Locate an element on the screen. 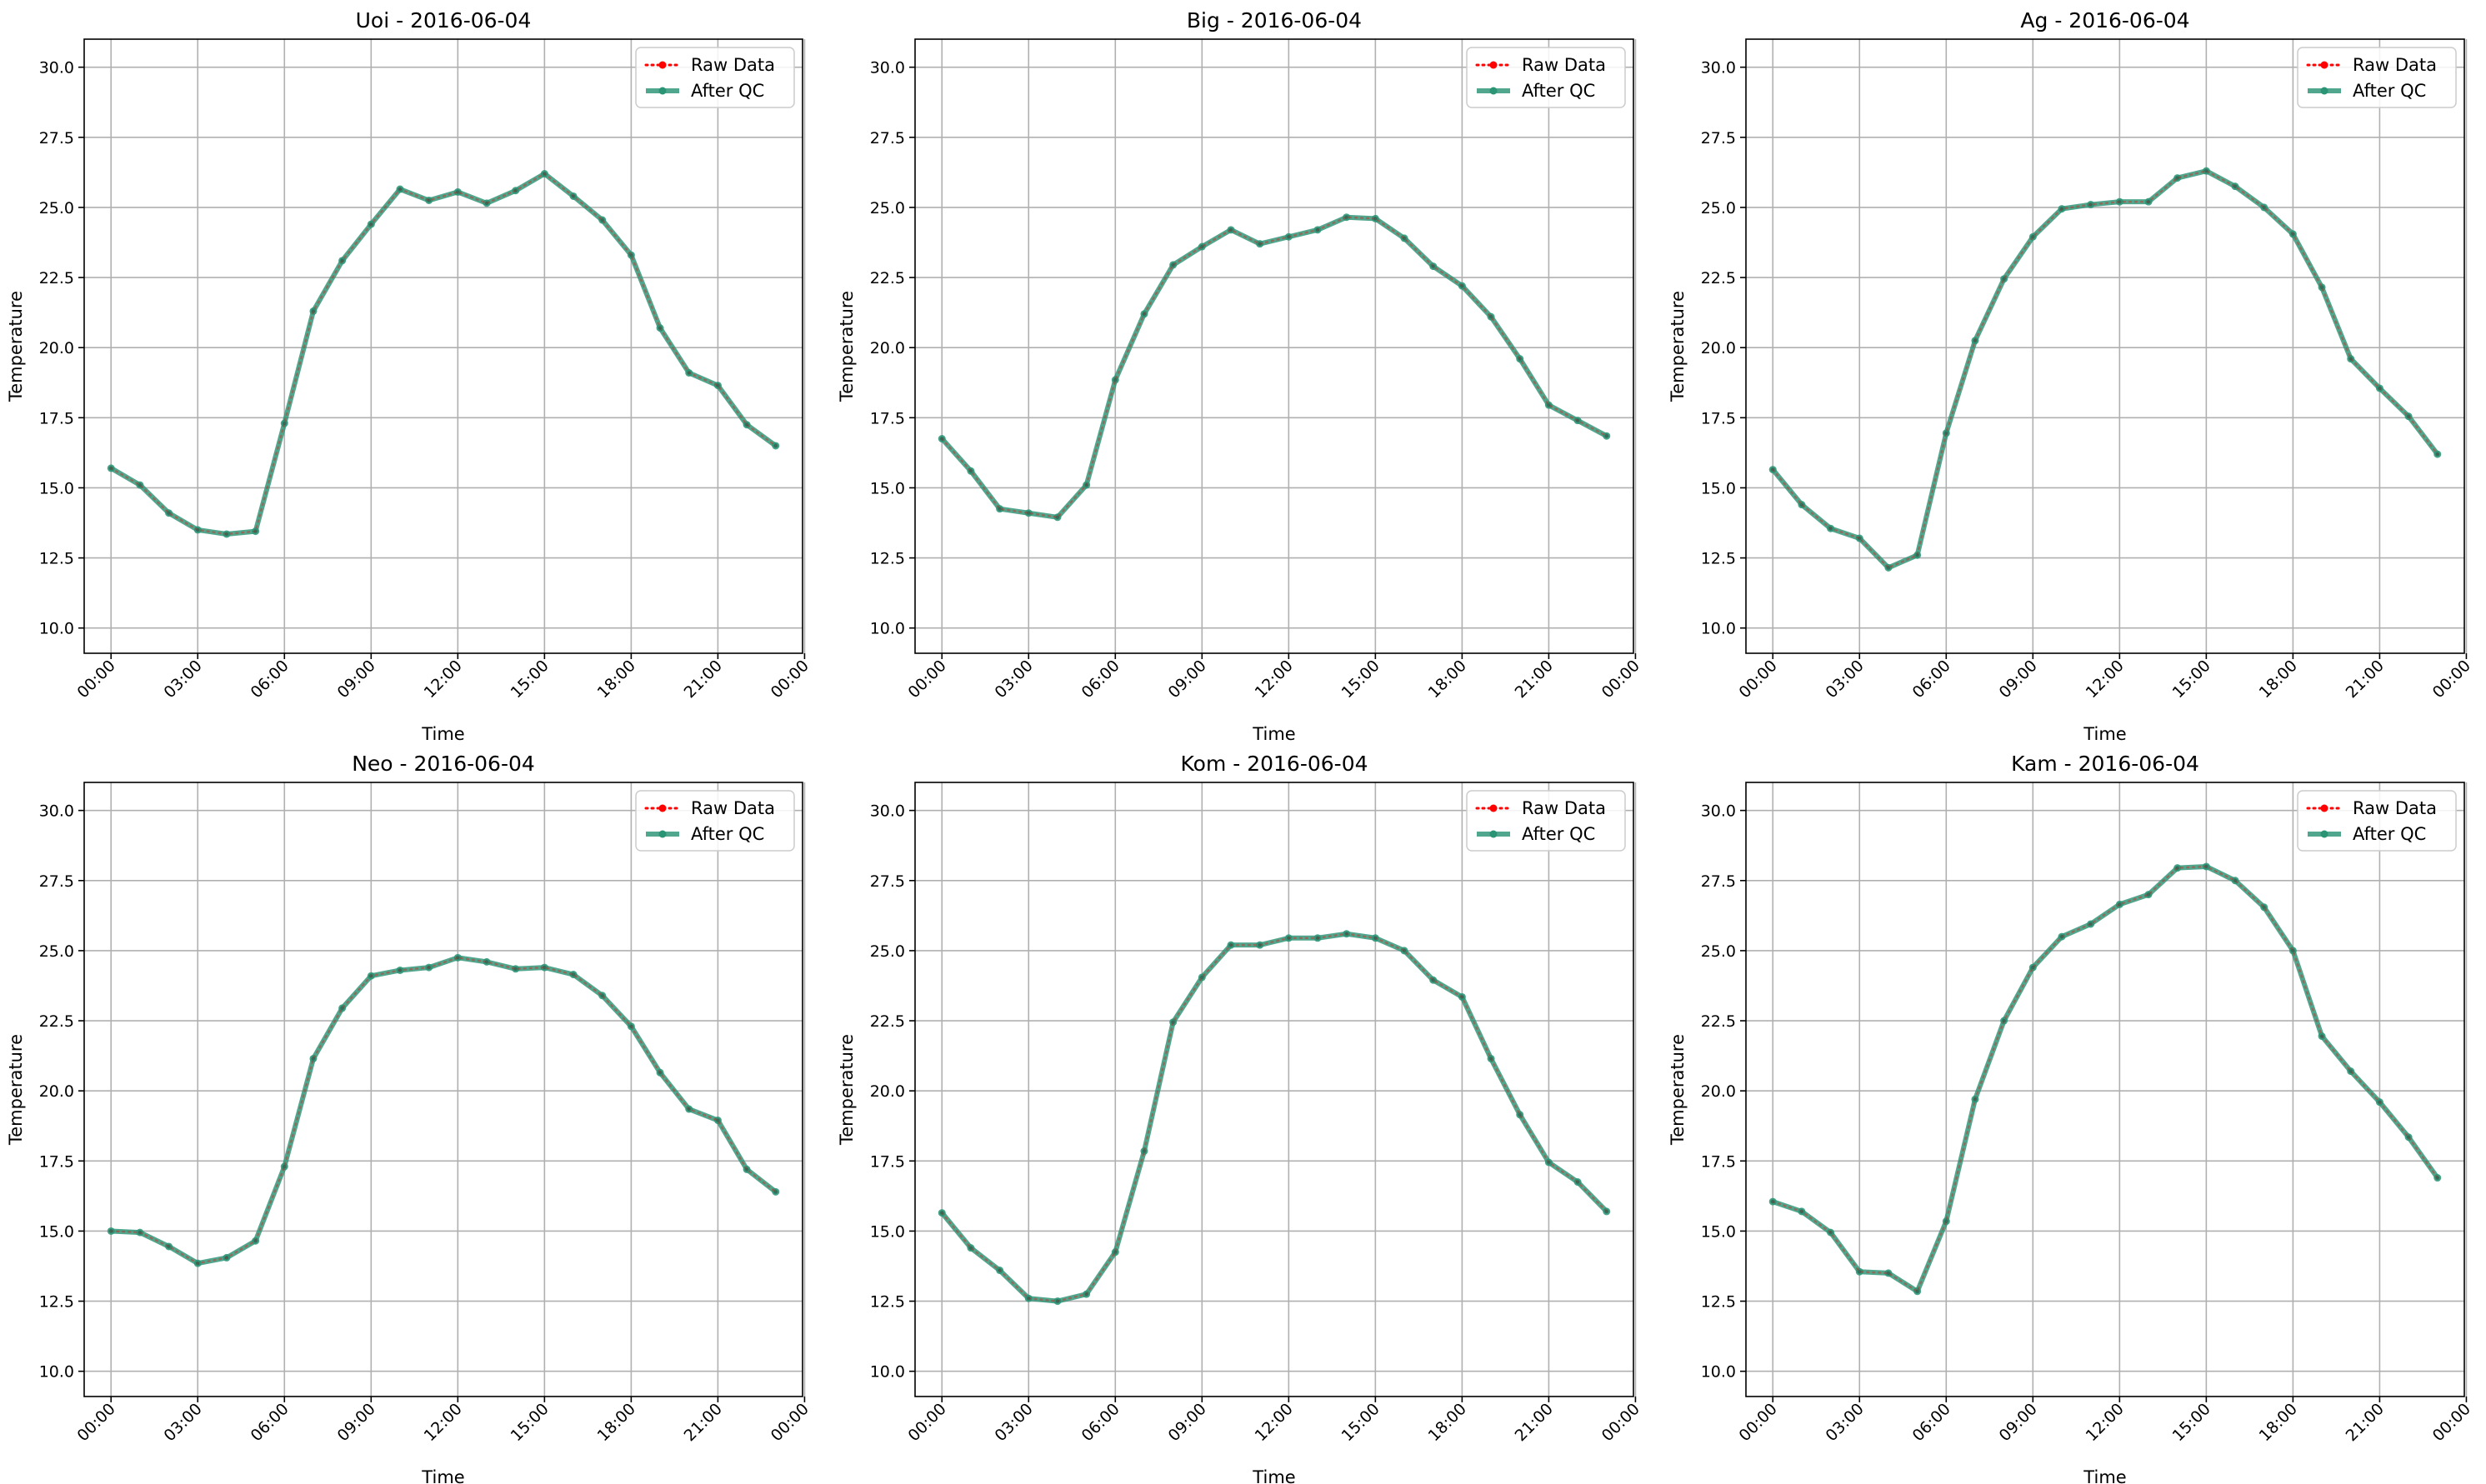 The height and width of the screenshot is (1484, 2486). y-tick-label: 22.5 is located at coordinates (887, 1021).